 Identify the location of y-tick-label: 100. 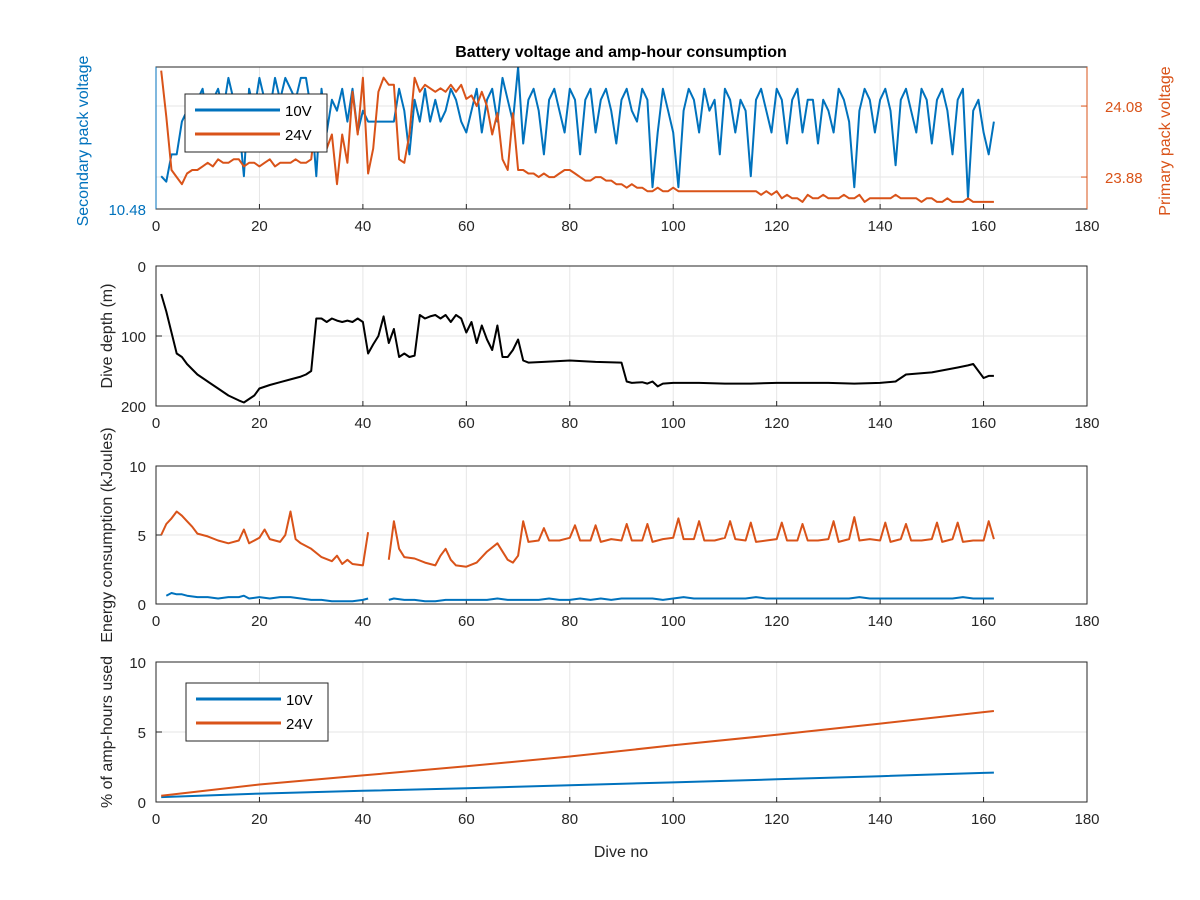
(133, 337).